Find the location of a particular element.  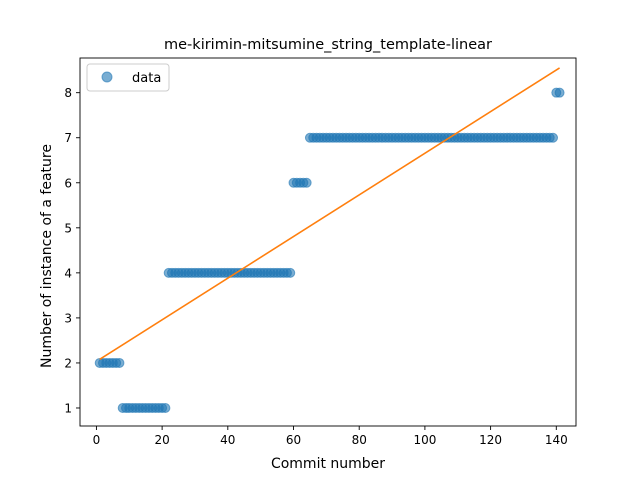

x-tick-label: 80 is located at coordinates (359, 440).